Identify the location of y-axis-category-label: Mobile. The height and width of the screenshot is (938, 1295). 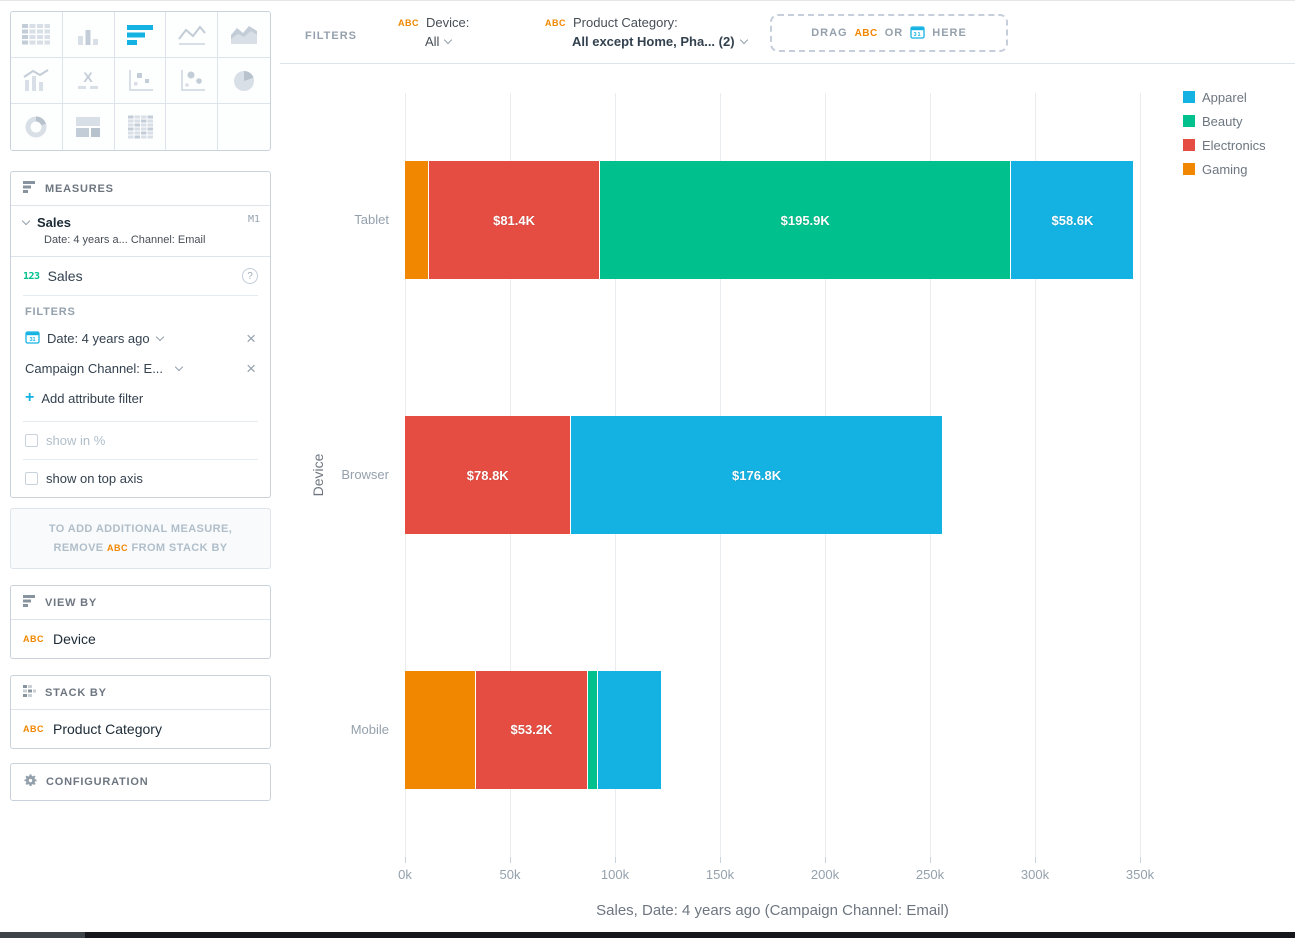
(369, 729).